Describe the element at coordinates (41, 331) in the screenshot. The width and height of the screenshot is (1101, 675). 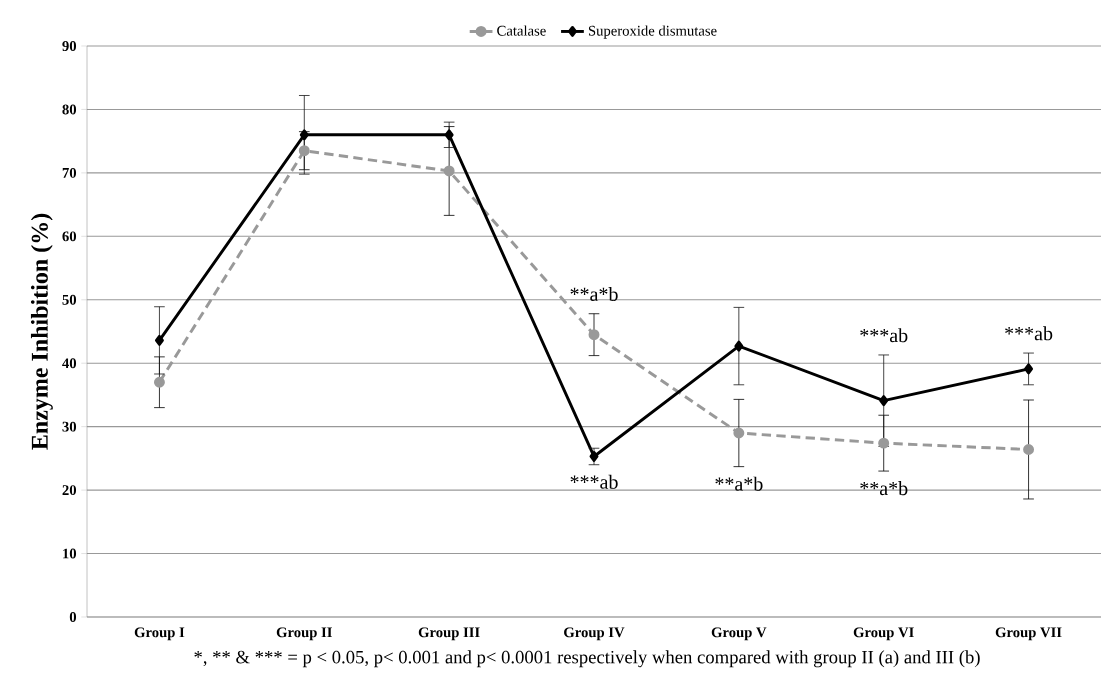
I see `y-axis-title: Enzyme Inhibition (%)` at that location.